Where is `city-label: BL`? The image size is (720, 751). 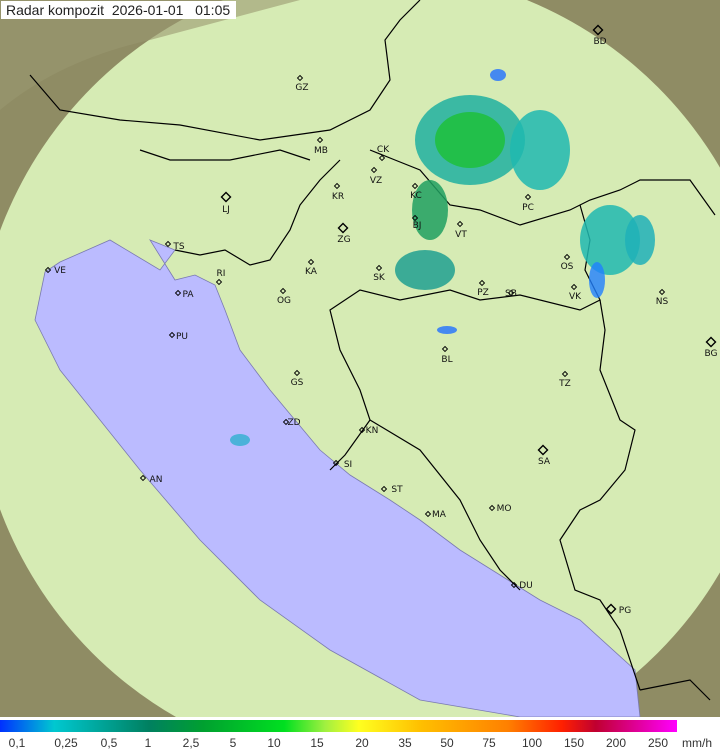 city-label: BL is located at coordinates (446, 360).